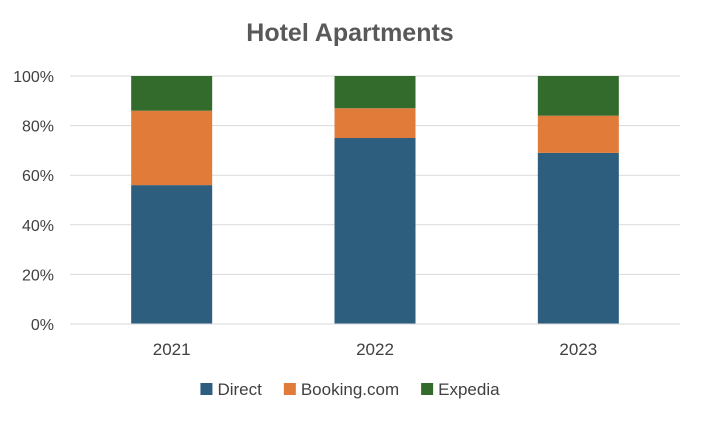 The image size is (701, 424). Describe the element at coordinates (172, 254) in the screenshot. I see `bar-direct-2021` at that location.